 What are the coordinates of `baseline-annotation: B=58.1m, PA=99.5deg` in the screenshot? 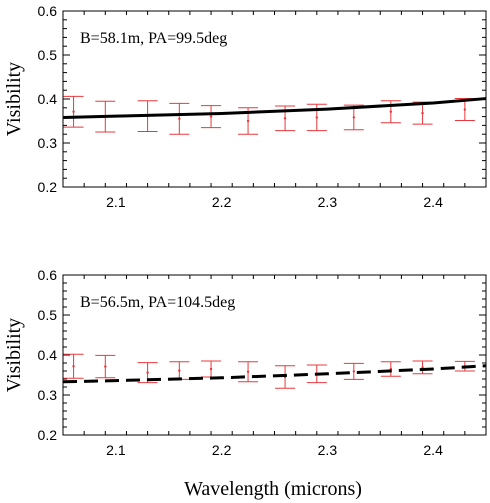 It's located at (153, 38).